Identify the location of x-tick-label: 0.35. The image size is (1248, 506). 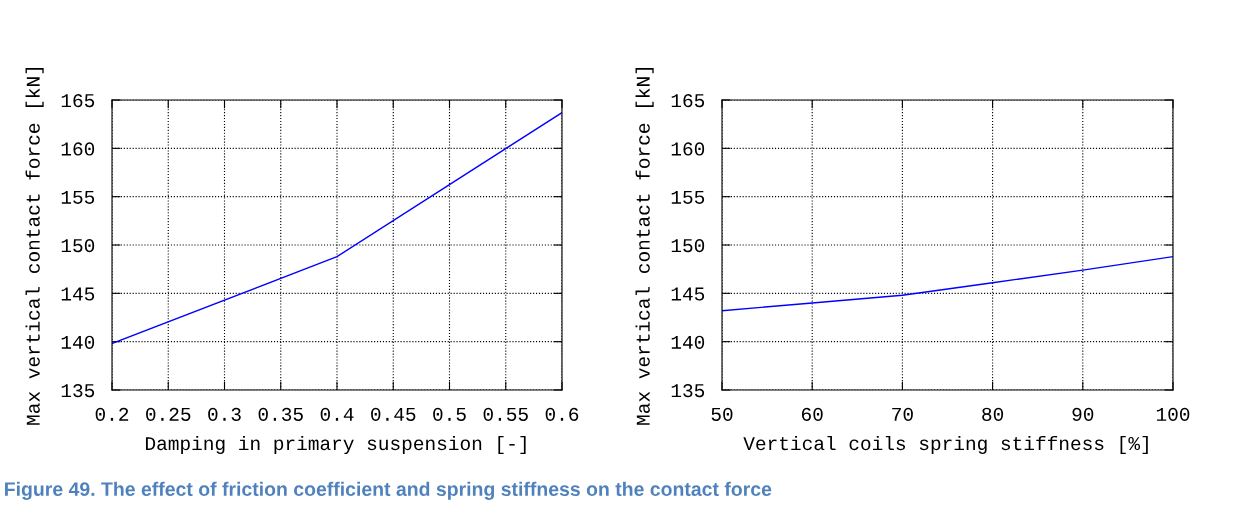
(280, 414).